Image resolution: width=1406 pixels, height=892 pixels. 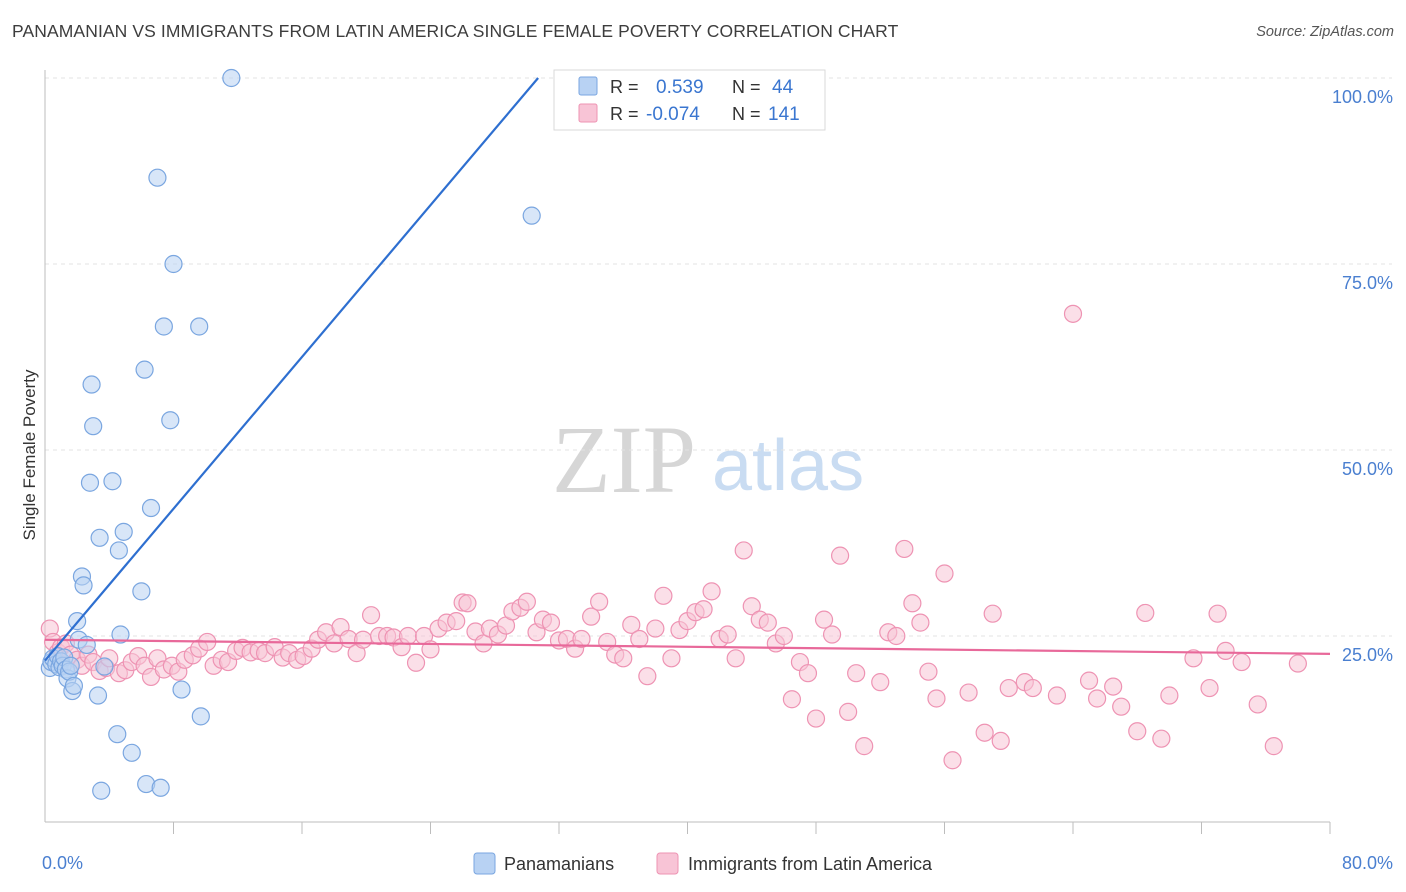 I want to click on x-tick-label-min: 0.0%, so click(x=62, y=863).